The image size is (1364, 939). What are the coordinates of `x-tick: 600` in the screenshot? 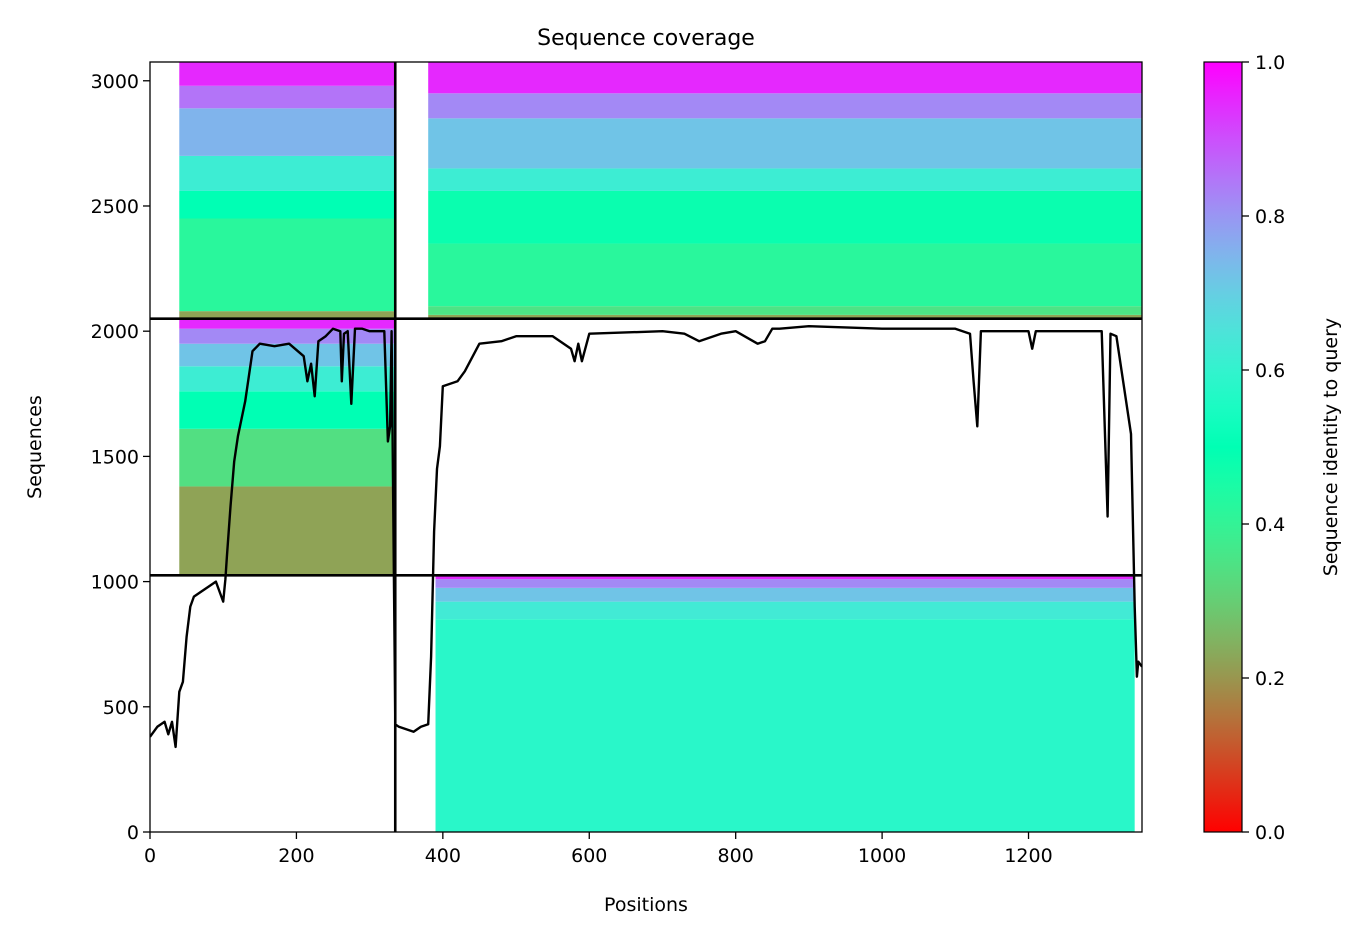 It's located at (589, 849).